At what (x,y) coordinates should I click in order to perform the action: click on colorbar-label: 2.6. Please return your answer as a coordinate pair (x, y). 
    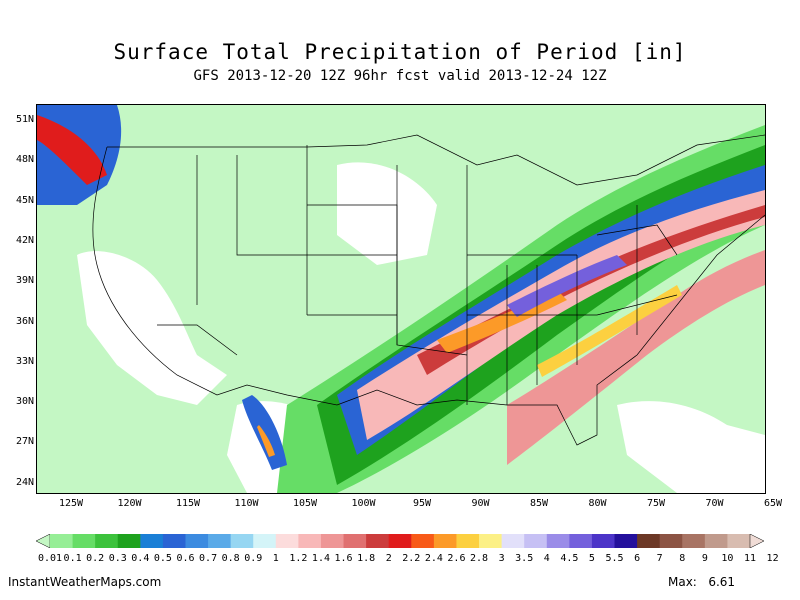
    Looking at the image, I should click on (456, 558).